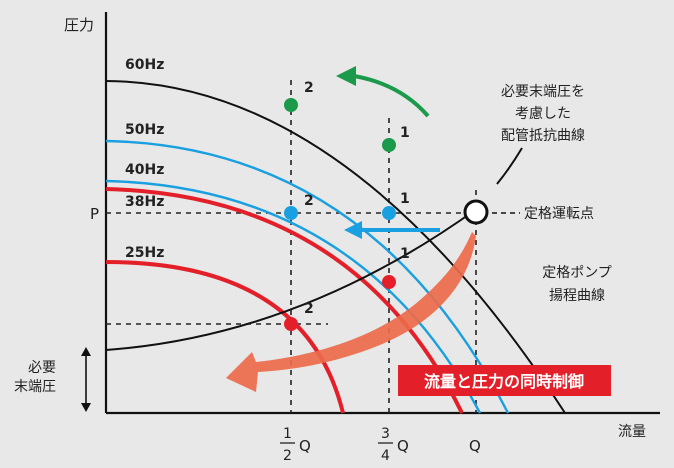 Image resolution: width=674 pixels, height=468 pixels. I want to click on green-arrow-head, so click(346, 76).